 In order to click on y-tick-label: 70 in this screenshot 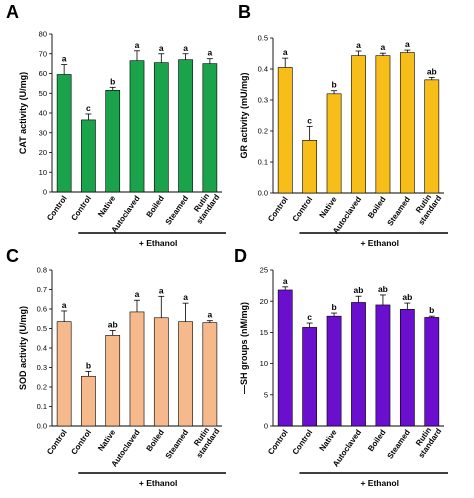, I will do `click(43, 53)`.